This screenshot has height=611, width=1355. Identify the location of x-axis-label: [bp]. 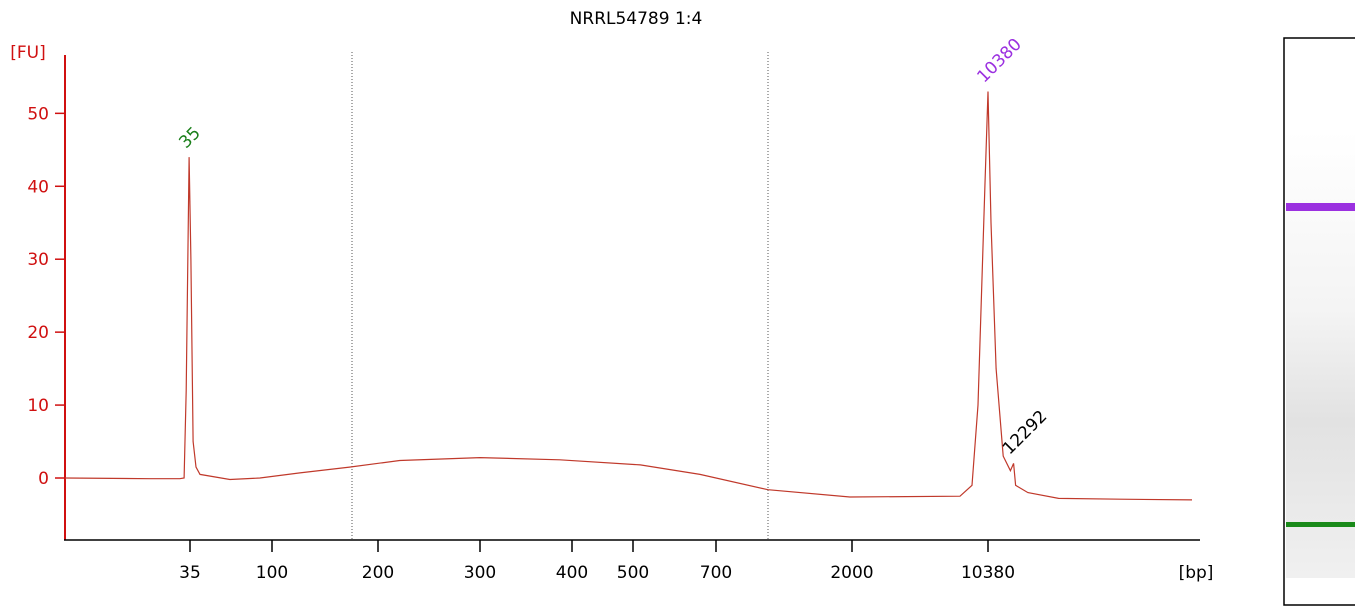
(1196, 573).